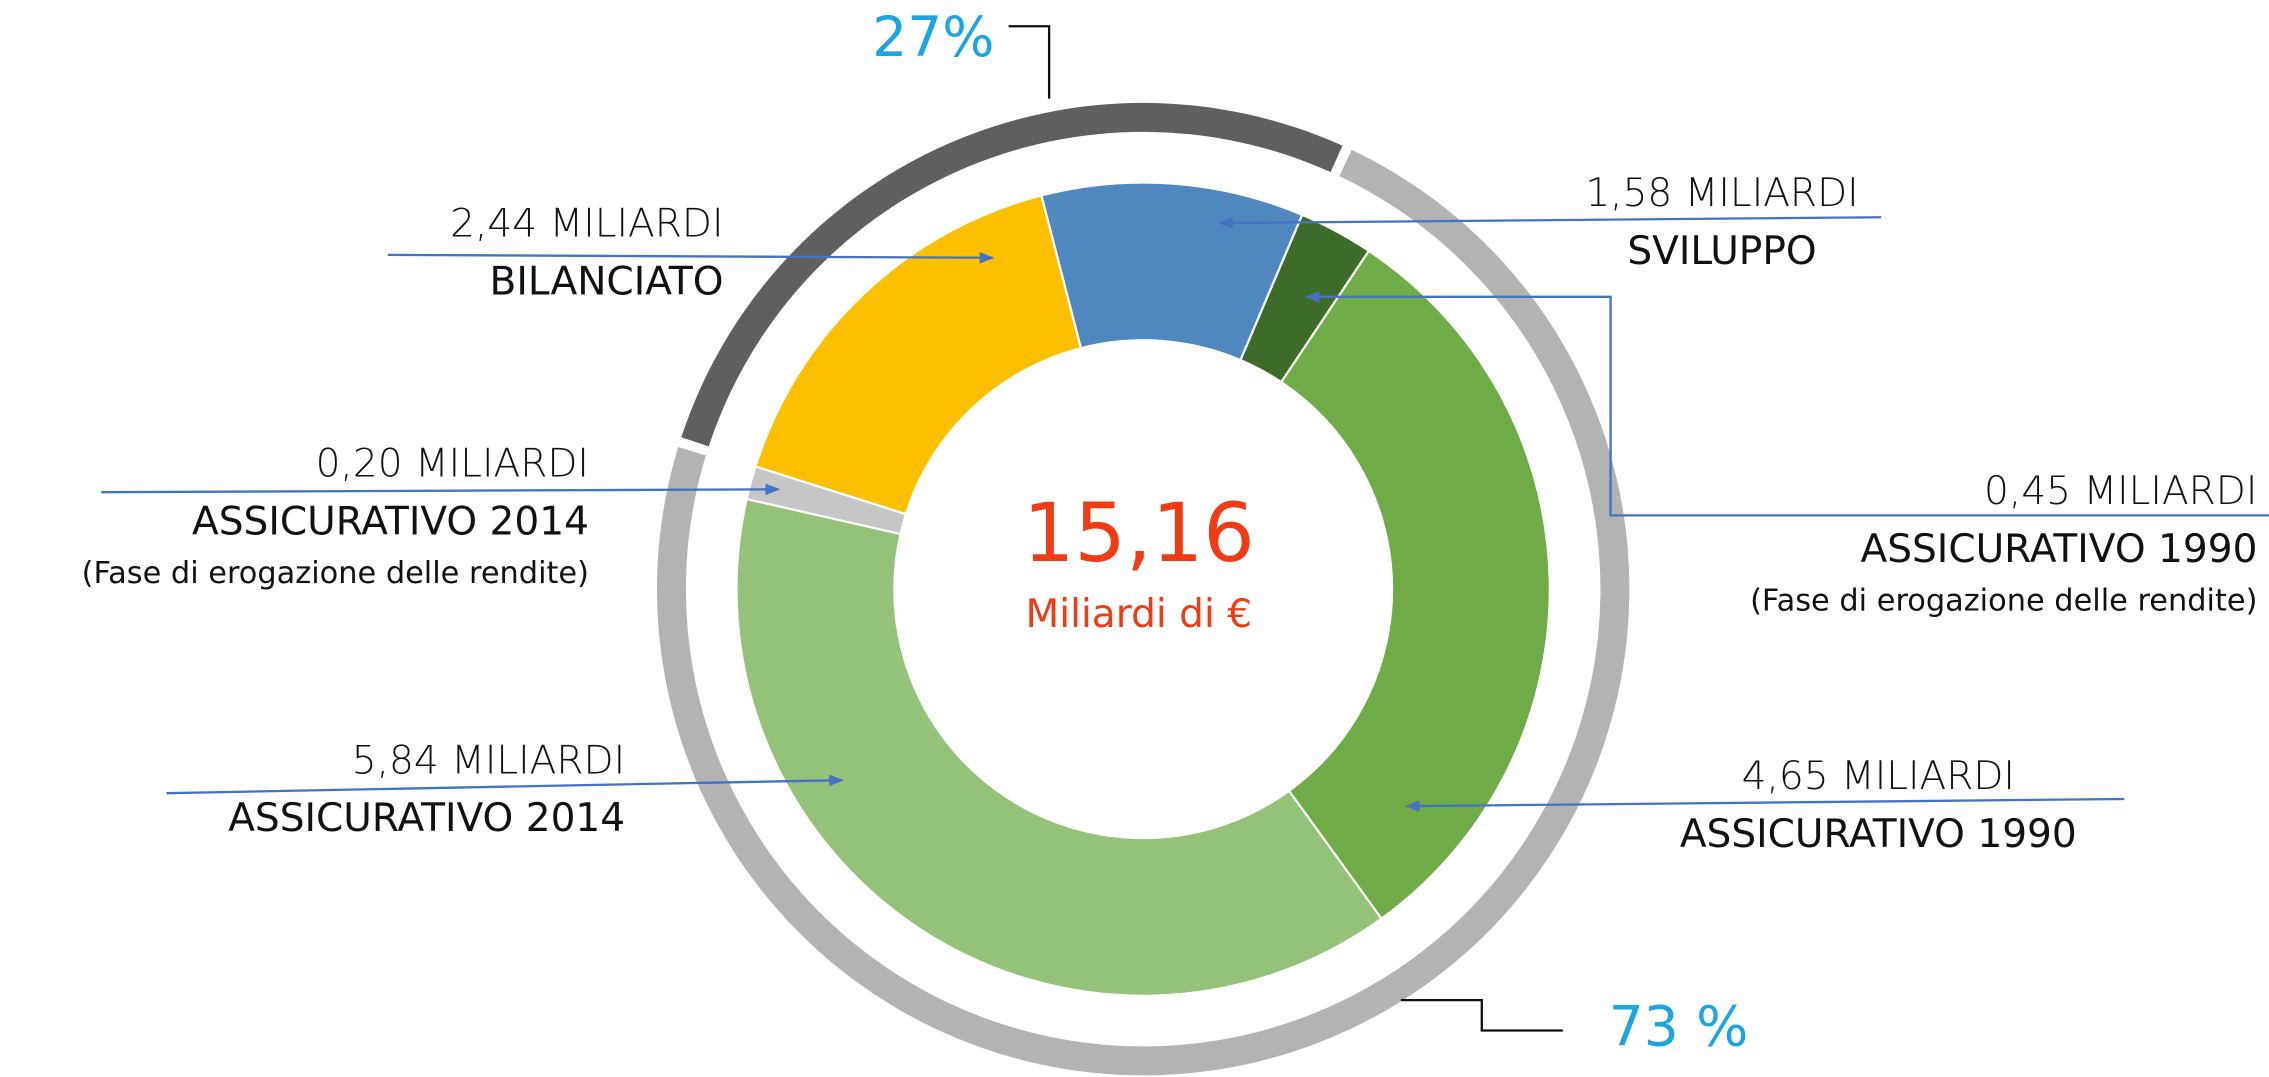 This screenshot has width=2269, height=1077. What do you see at coordinates (1139, 534) in the screenshot?
I see `center-total: 15,16` at bounding box center [1139, 534].